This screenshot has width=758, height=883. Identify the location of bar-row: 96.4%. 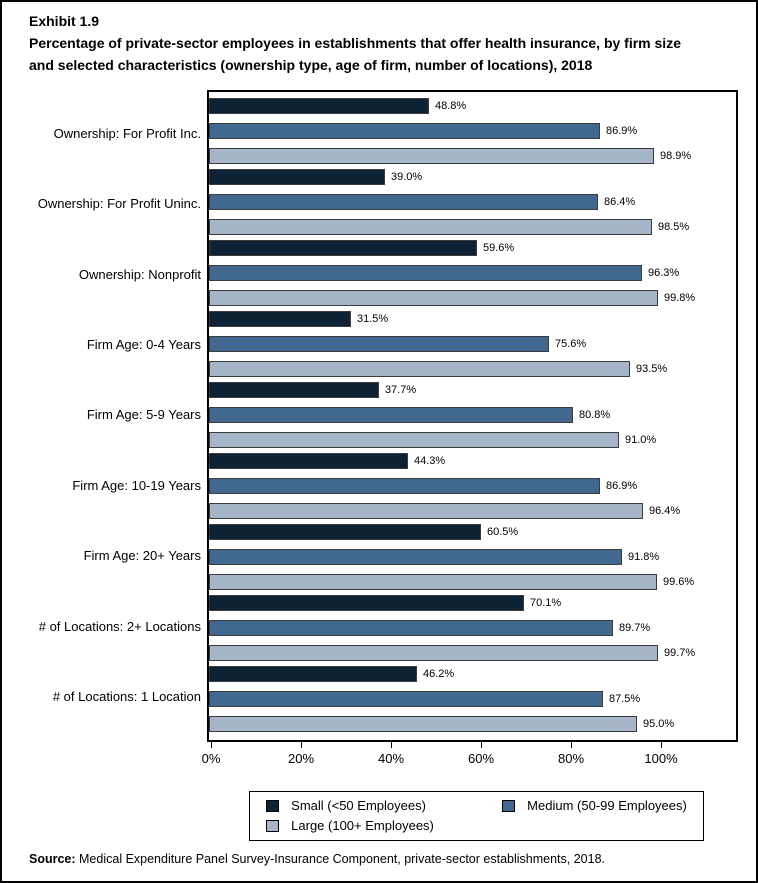
(472, 510).